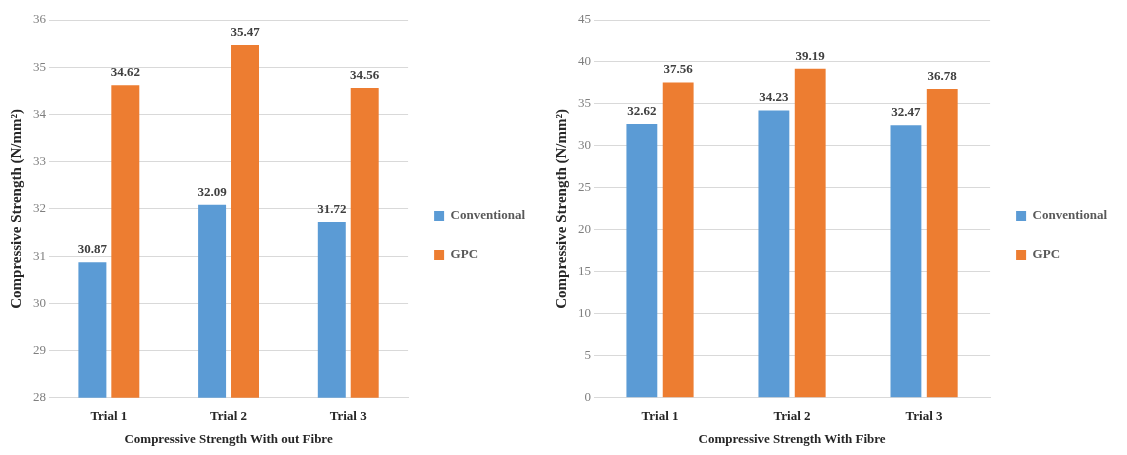 The width and height of the screenshot is (1127, 455). What do you see at coordinates (792, 438) in the screenshot?
I see `x-axis-title: Compressive Strength With Fibre` at bounding box center [792, 438].